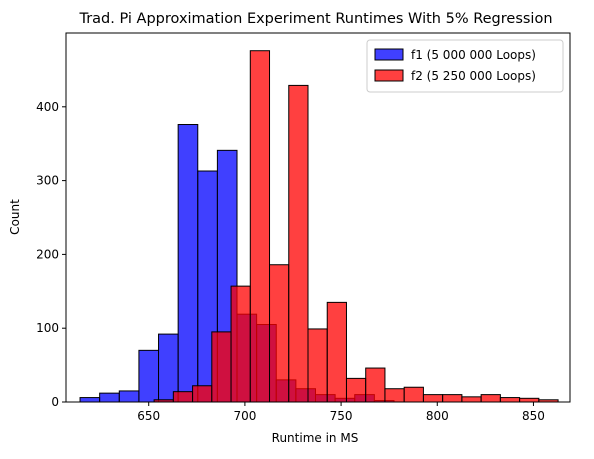  Describe the element at coordinates (473, 55) in the screenshot. I see `legend-label: f1 (5 000 000 Loops)` at that location.